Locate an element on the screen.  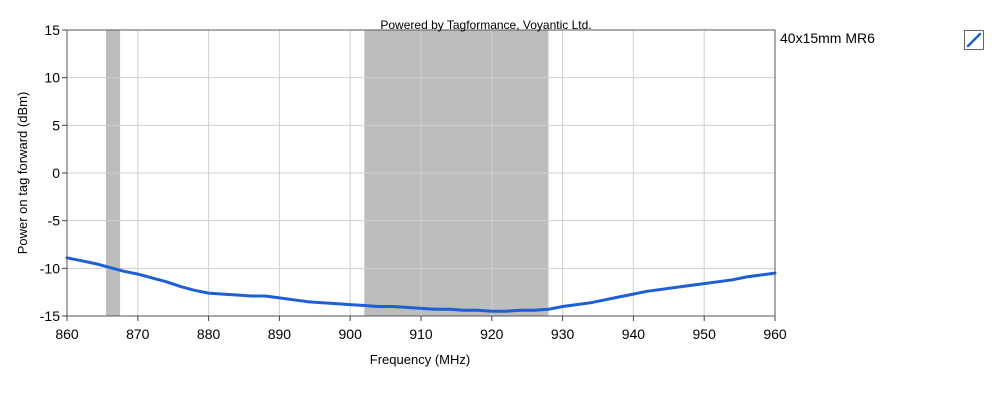
y-tick-label: 5 is located at coordinates (56, 125).